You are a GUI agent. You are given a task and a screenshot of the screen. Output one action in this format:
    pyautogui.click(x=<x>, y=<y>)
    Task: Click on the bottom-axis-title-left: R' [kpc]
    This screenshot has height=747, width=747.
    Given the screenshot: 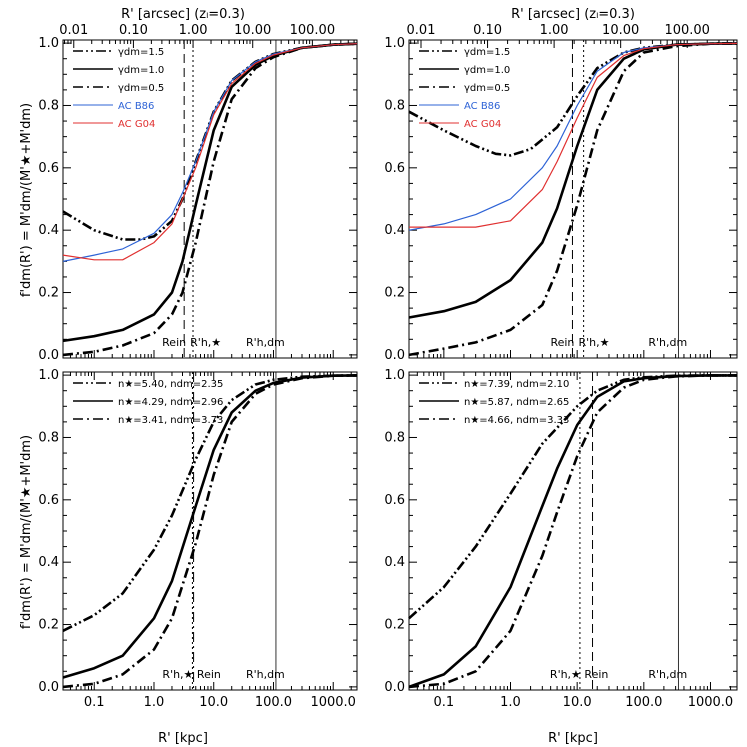 What is the action you would take?
    pyautogui.click(x=183, y=738)
    